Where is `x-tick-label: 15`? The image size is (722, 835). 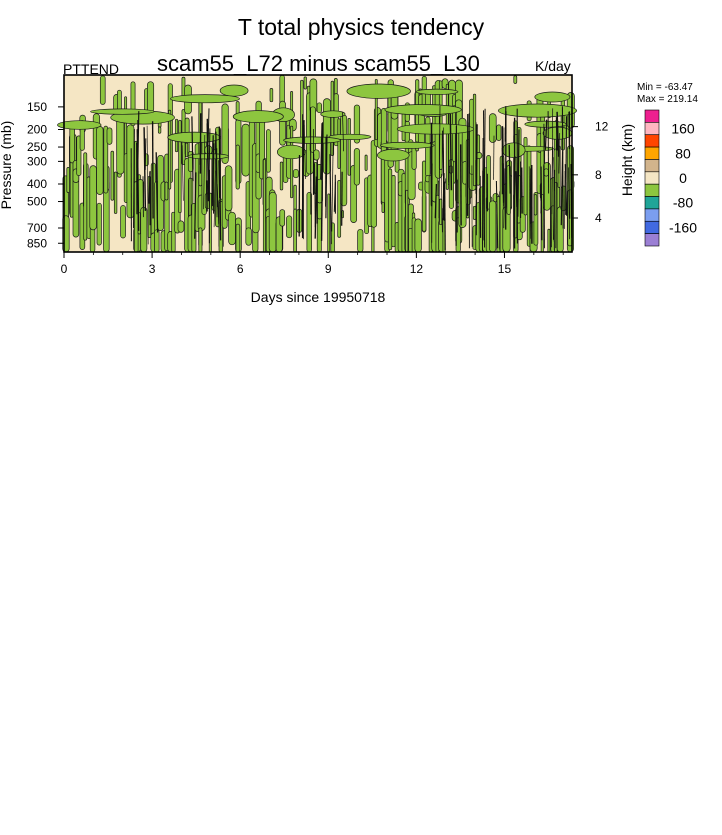 x-tick-label: 15 is located at coordinates (505, 269).